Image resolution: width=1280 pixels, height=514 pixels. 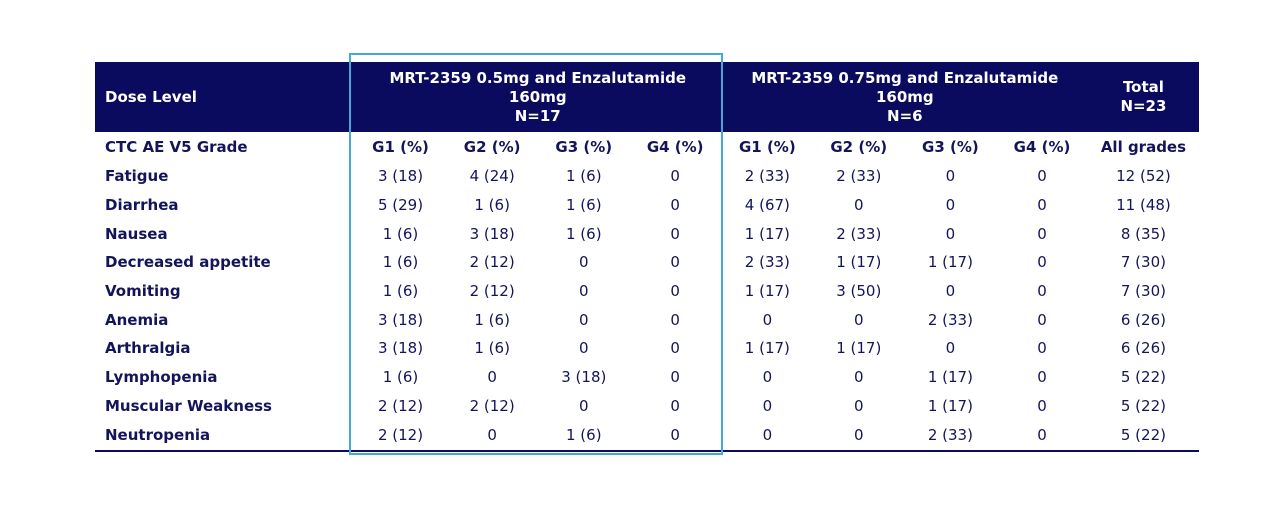 What do you see at coordinates (1143, 106) in the screenshot?
I see `total-n: N=23` at bounding box center [1143, 106].